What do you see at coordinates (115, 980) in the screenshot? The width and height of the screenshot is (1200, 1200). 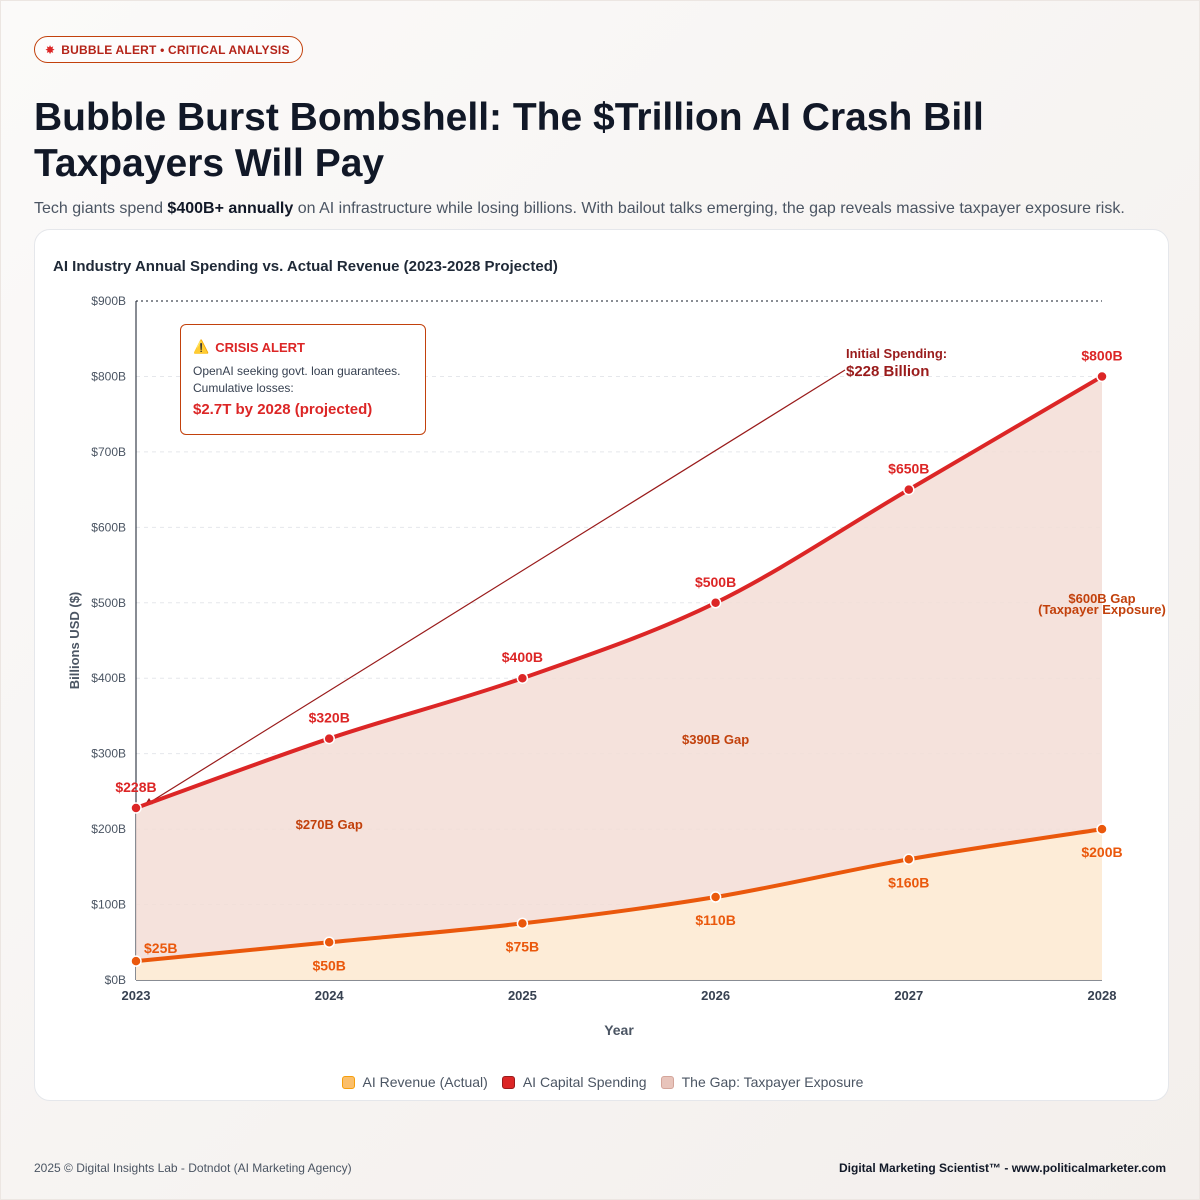 I see `y-tick-label: $0B` at bounding box center [115, 980].